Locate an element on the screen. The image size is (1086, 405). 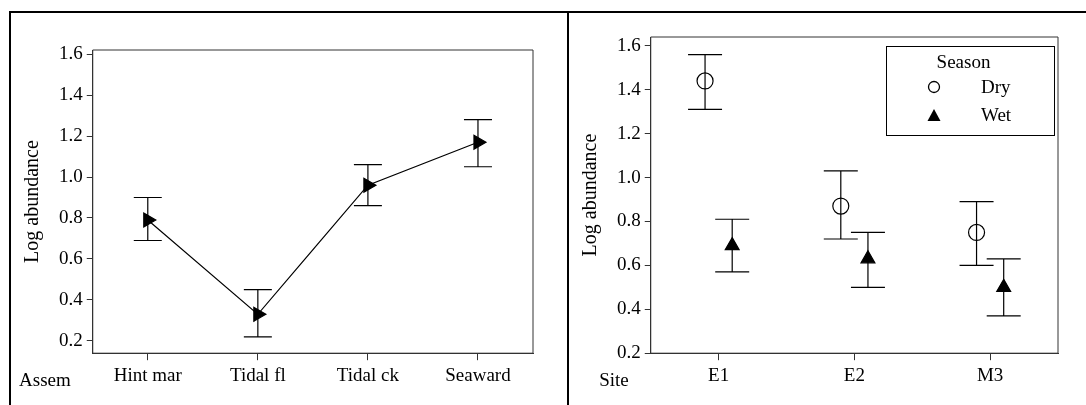
x-tick-label: E2 is located at coordinates (854, 374).